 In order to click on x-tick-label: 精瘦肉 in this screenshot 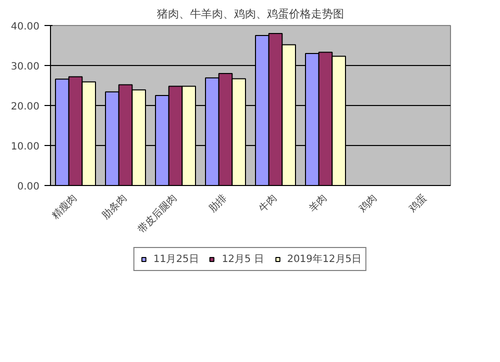, I will do `click(65, 207)`.